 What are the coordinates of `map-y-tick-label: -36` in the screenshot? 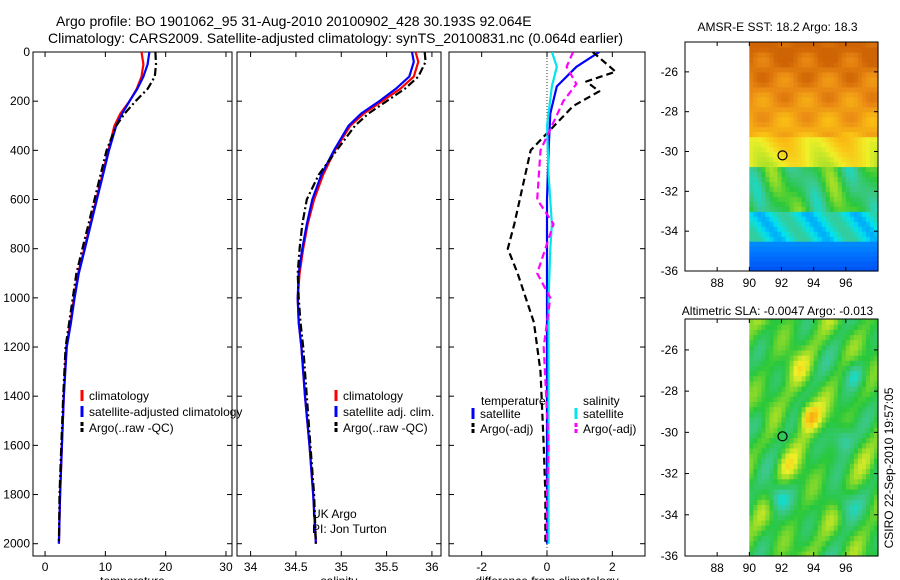 It's located at (670, 271).